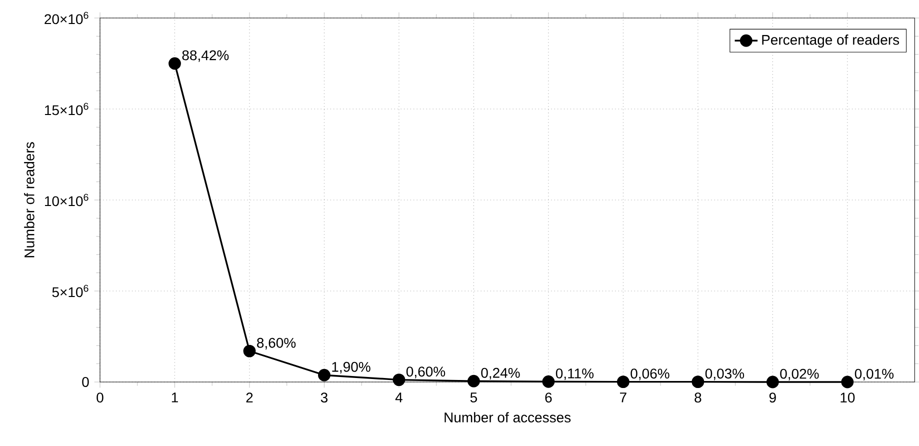 The image size is (919, 446). What do you see at coordinates (66, 18) in the screenshot?
I see `y-tick-label: 20×10$^{6}$` at bounding box center [66, 18].